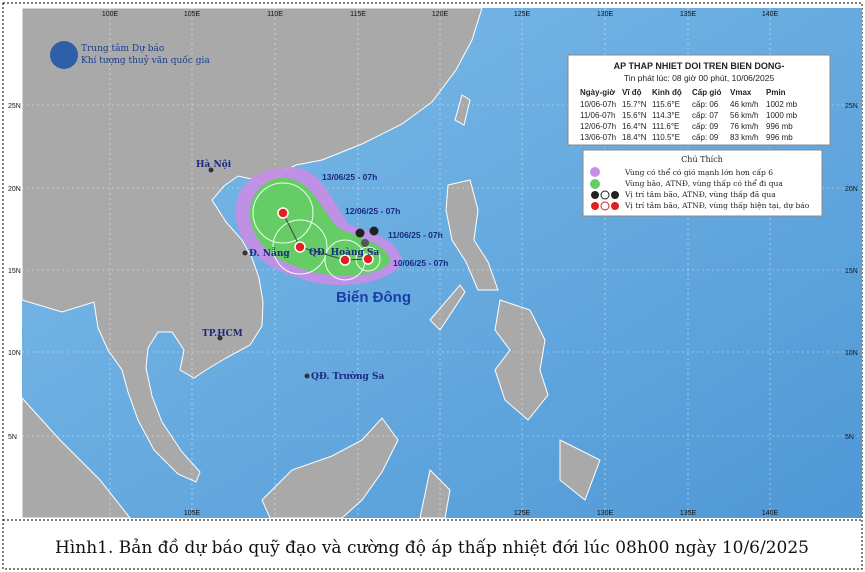 The image size is (865, 572). I want to click on table-cell: 13/06-07h, so click(598, 137).